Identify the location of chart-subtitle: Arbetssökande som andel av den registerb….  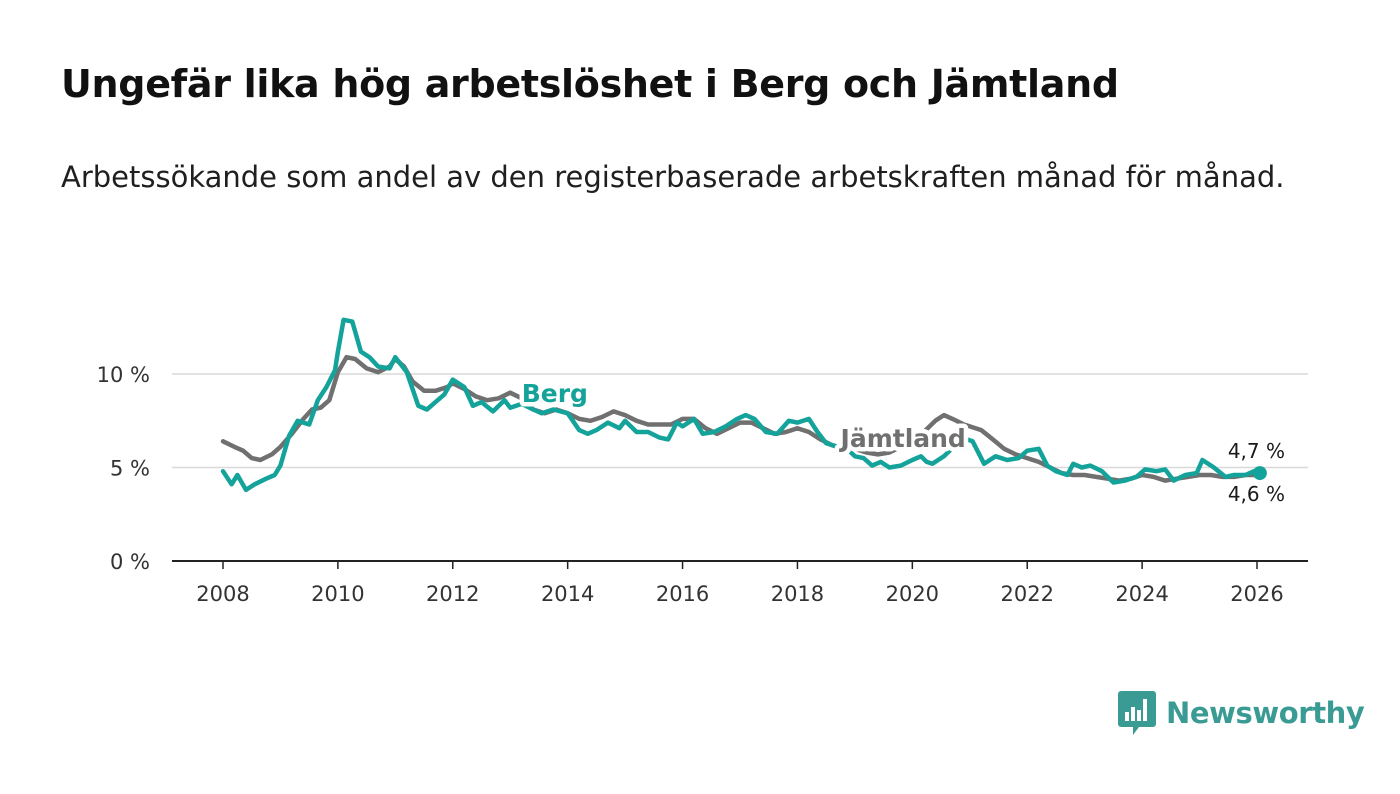
(673, 177).